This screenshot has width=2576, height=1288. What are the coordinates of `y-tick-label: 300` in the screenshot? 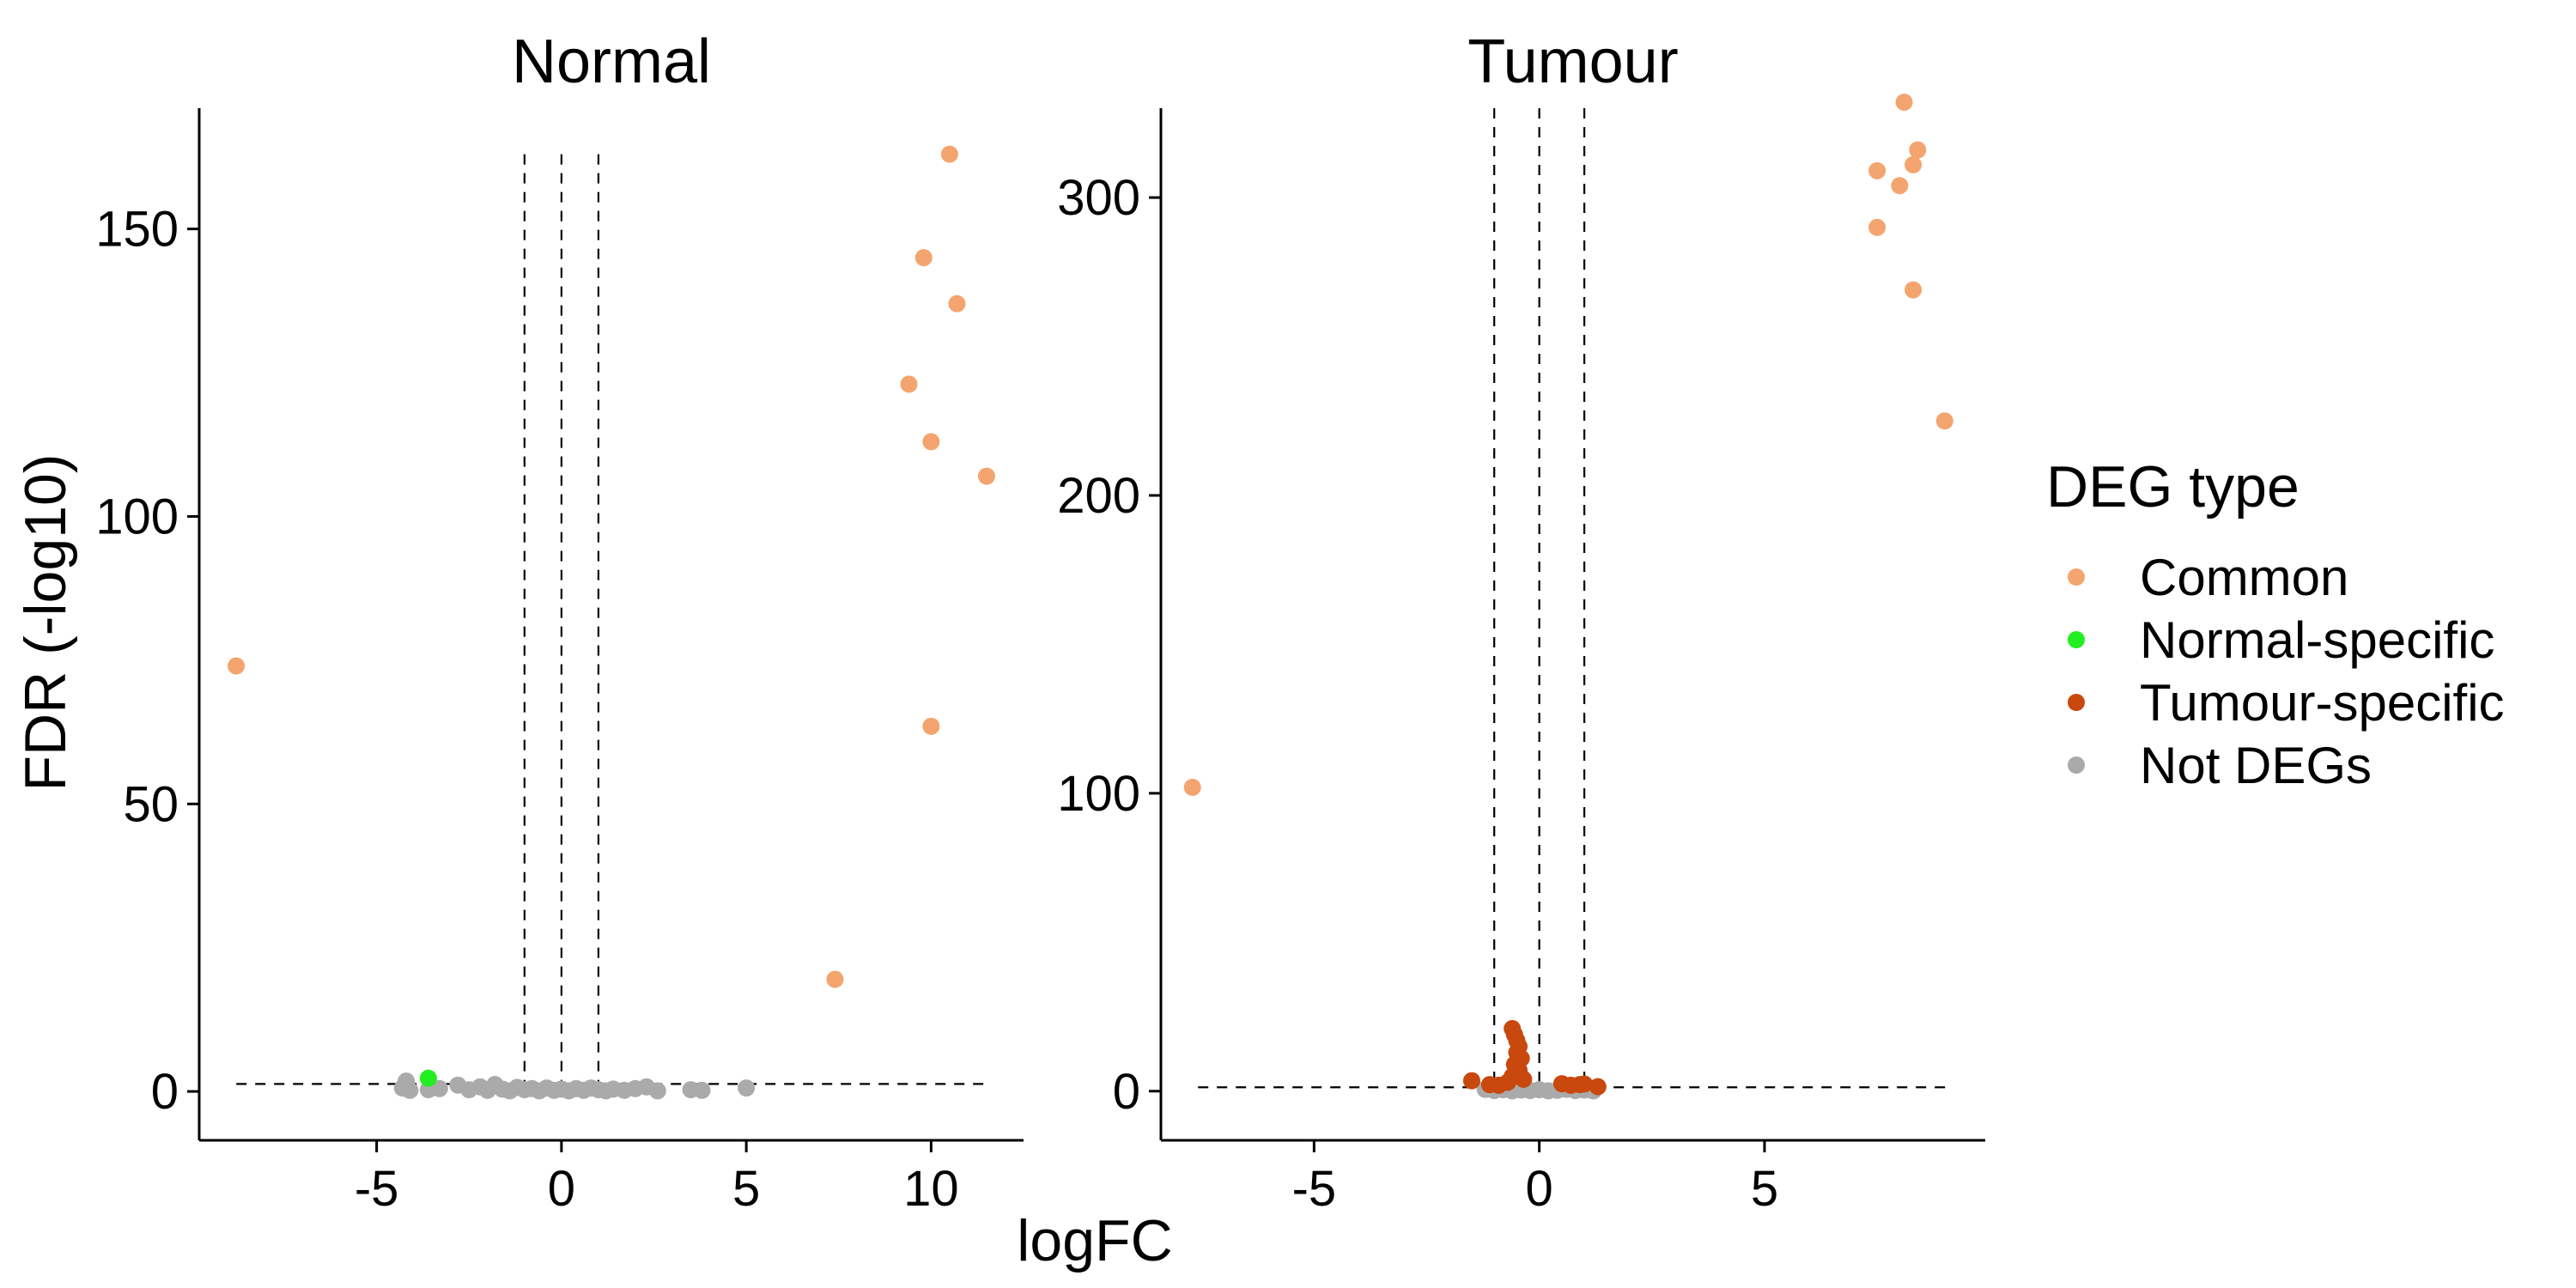 It's located at (1098, 198).